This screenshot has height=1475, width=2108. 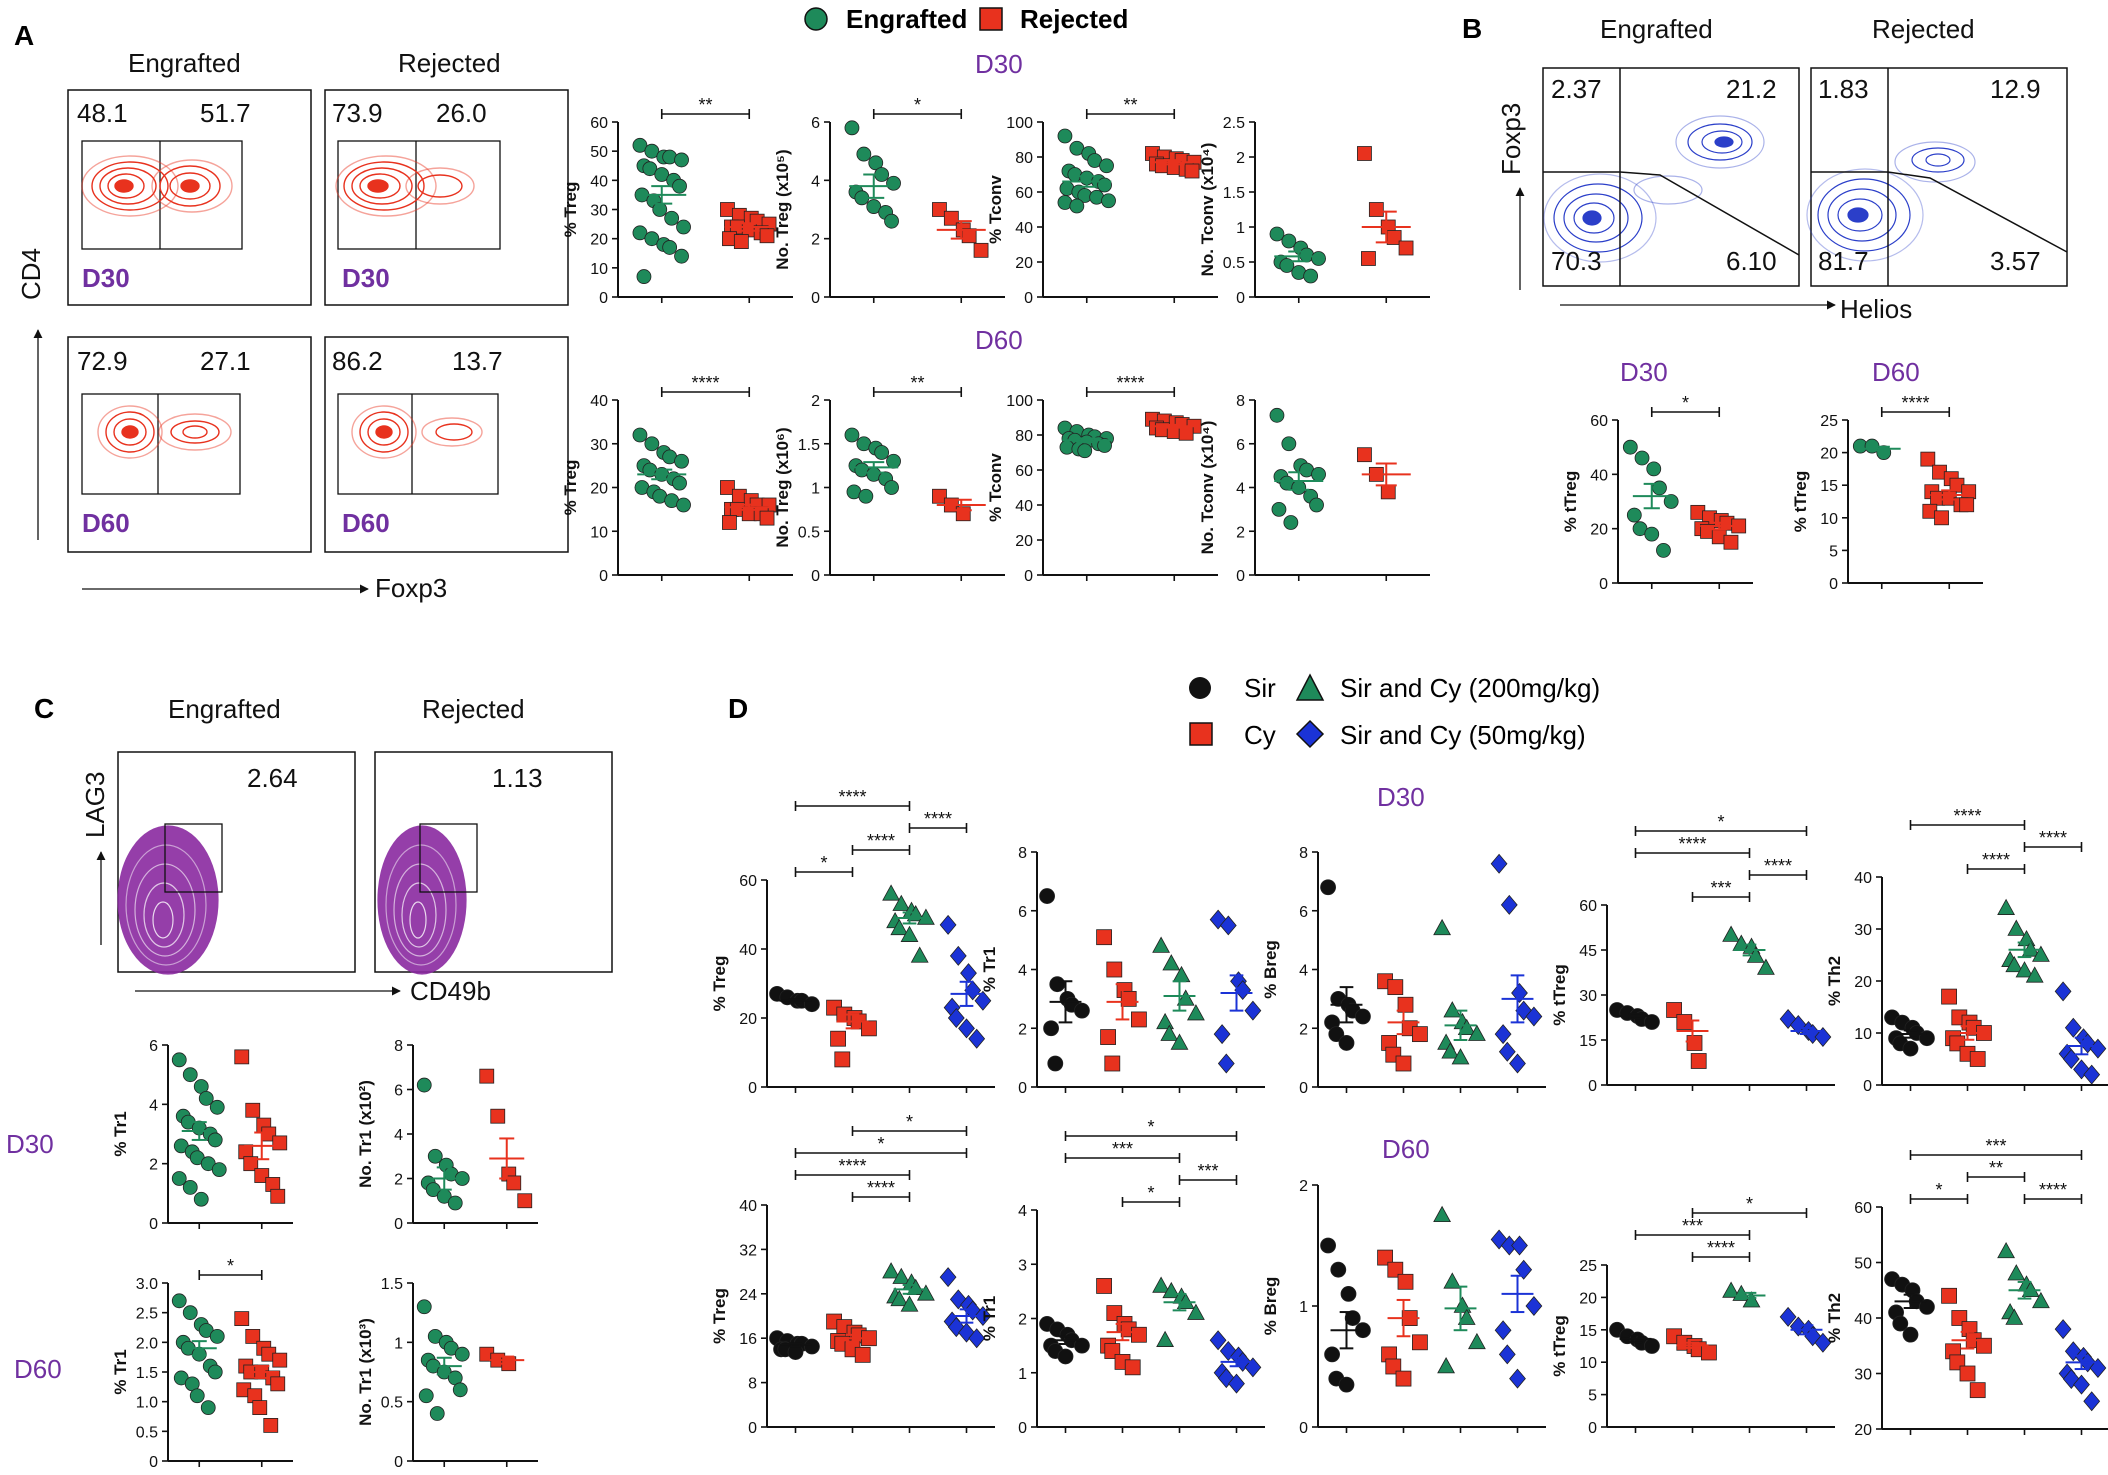 What do you see at coordinates (1576, 261) in the screenshot?
I see `flow-b-plot1-bl: 70.3` at bounding box center [1576, 261].